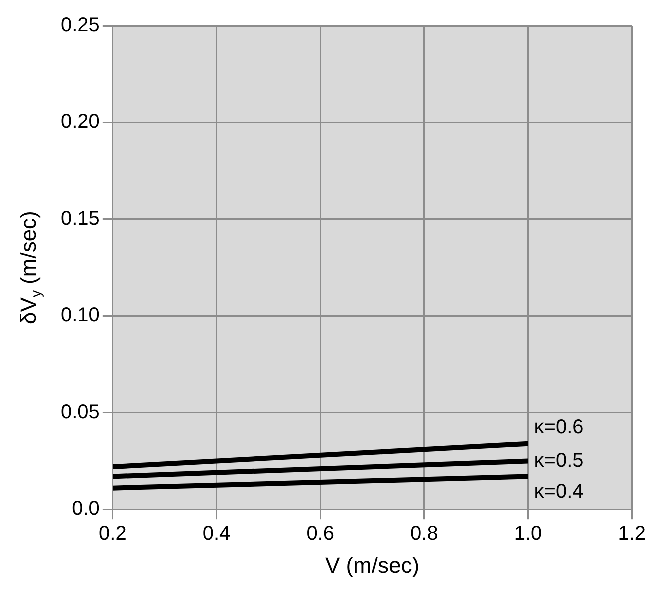 This screenshot has width=657, height=612. What do you see at coordinates (30, 267) in the screenshot?
I see `y-axis-title: δVy (m/sec)` at bounding box center [30, 267].